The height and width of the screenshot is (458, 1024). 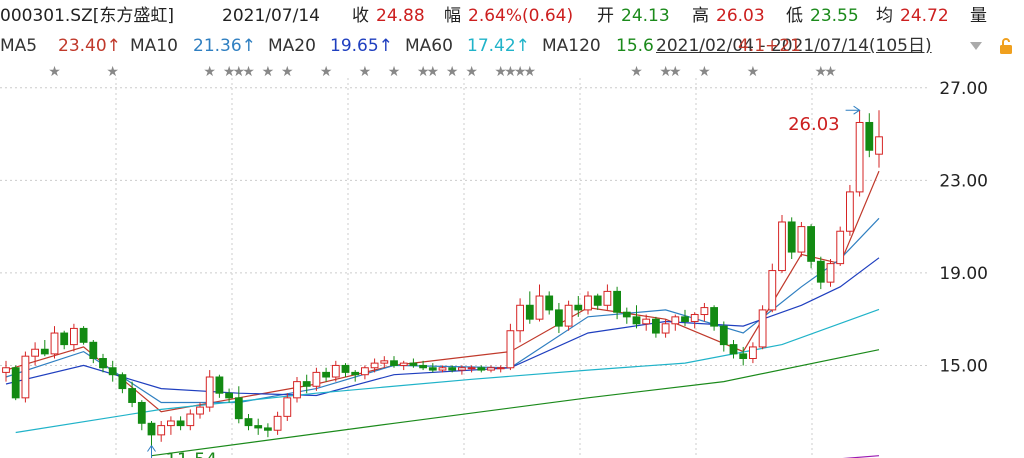 What do you see at coordinates (271, 16) in the screenshot?
I see `quote-date: 2021/07/14` at bounding box center [271, 16].